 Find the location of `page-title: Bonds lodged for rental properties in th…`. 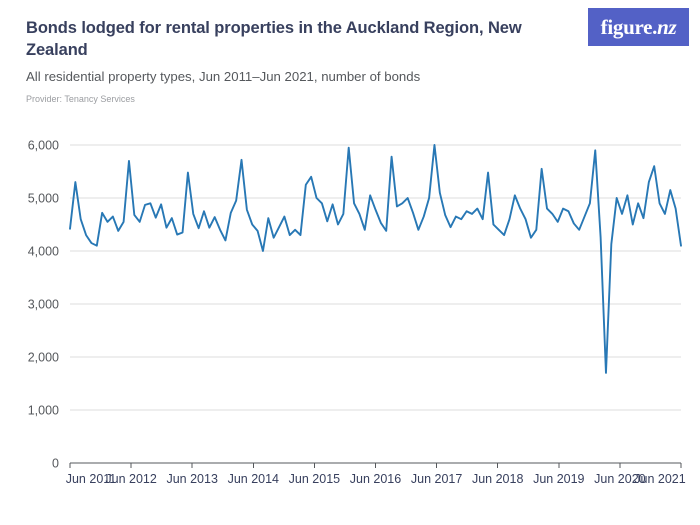

page-title: Bonds lodged for rental properties in th… is located at coordinates (274, 39).